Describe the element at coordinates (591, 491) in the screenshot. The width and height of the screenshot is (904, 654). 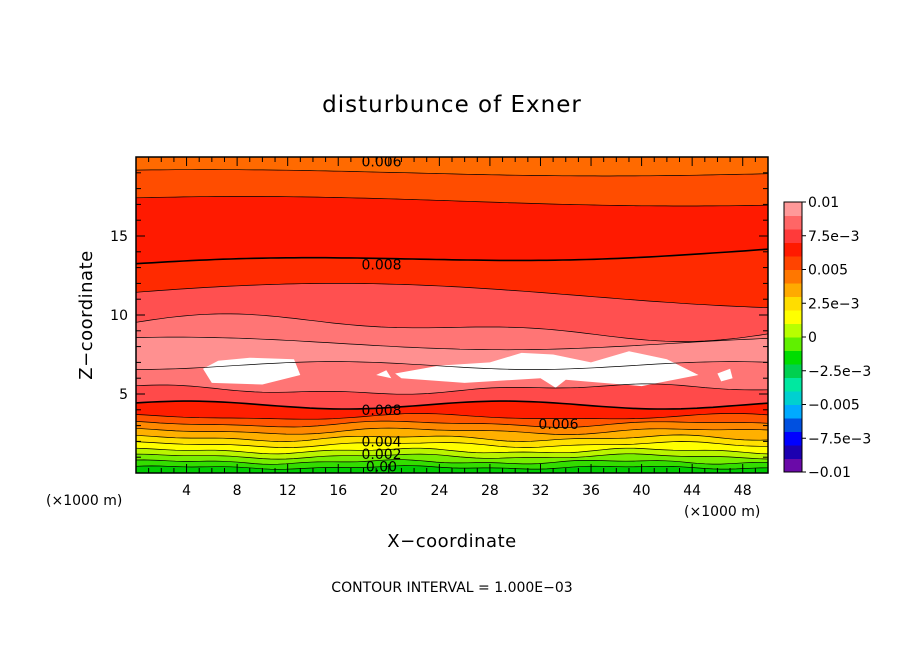
I see `x-tick-label: 36` at that location.